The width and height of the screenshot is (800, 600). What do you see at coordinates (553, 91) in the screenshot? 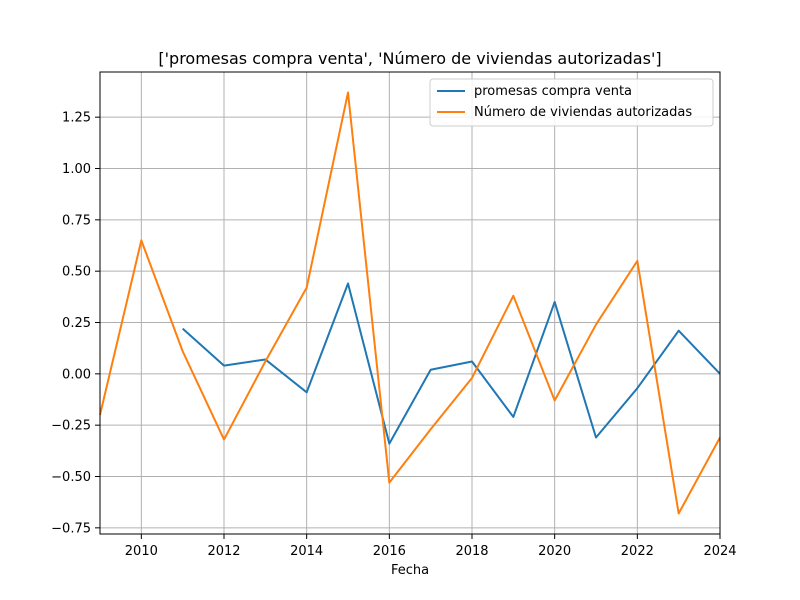
I see `legend-label-promesas: promesas compra venta` at bounding box center [553, 91].